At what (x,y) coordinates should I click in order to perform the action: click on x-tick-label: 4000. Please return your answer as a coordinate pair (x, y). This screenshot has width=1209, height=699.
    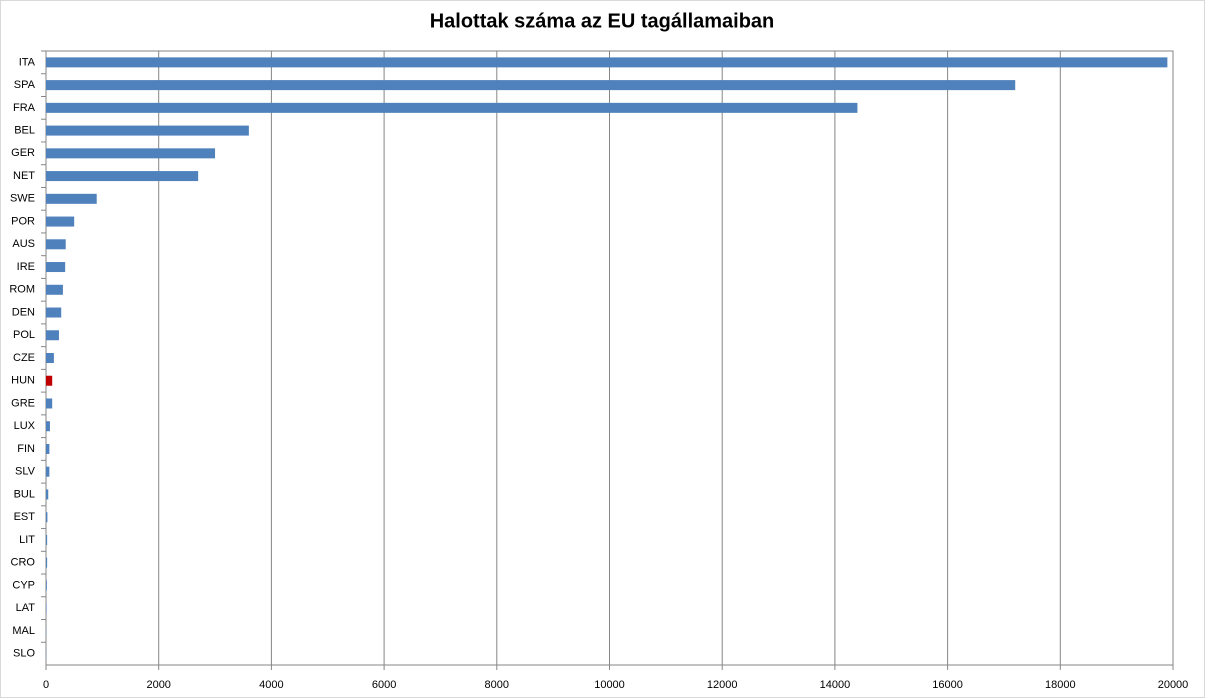
    Looking at the image, I should click on (271, 685).